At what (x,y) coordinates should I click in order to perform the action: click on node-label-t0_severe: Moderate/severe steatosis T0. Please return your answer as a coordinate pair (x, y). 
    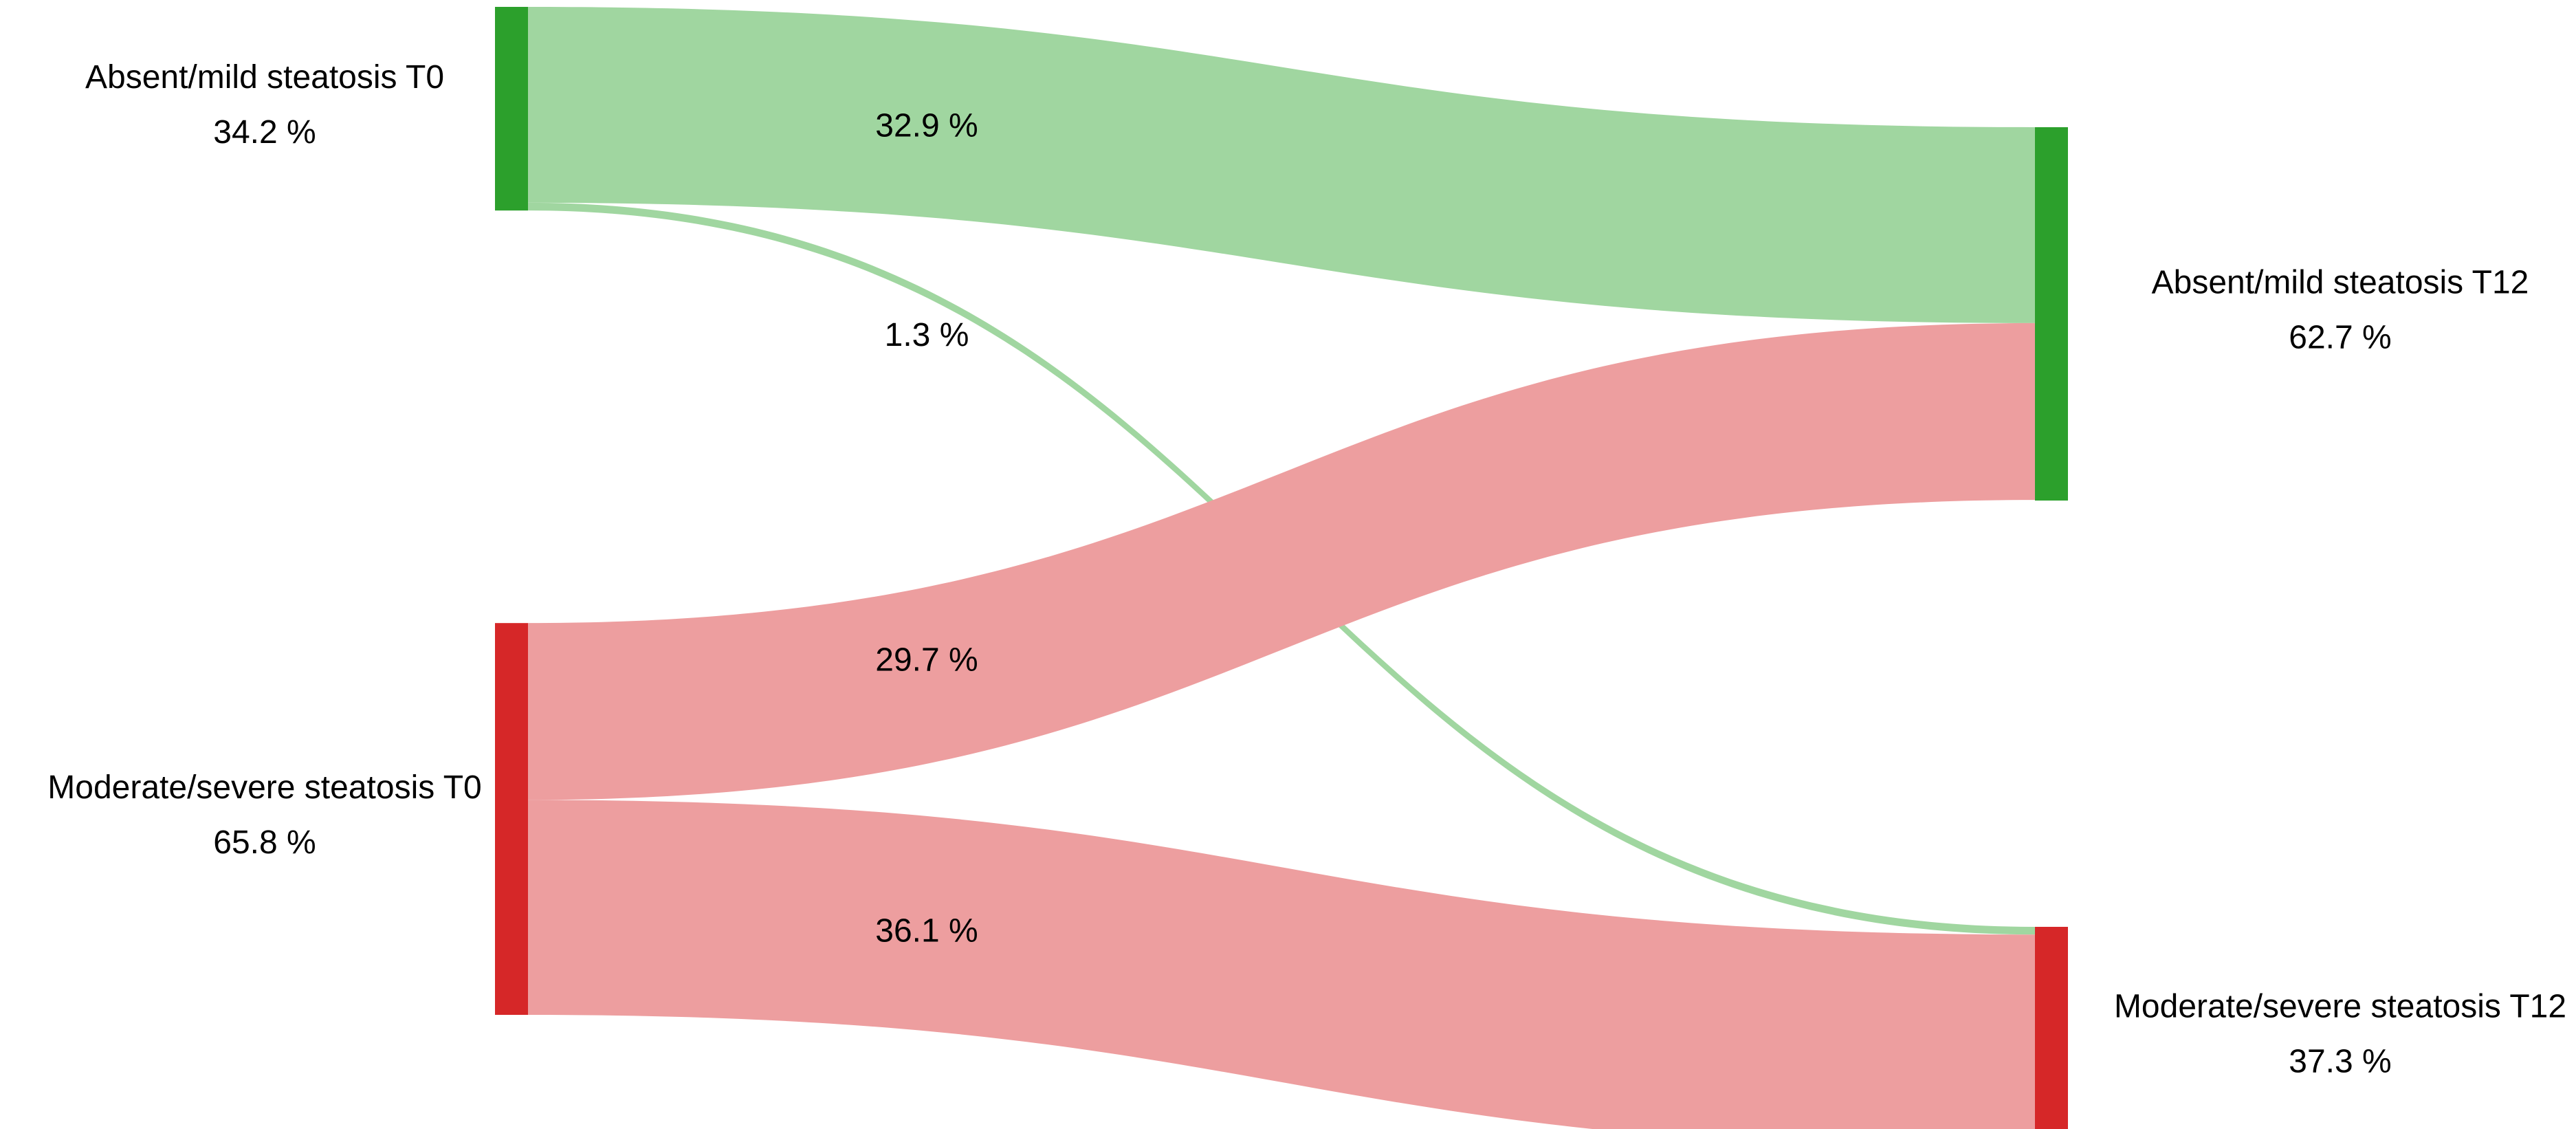
    Looking at the image, I should click on (264, 788).